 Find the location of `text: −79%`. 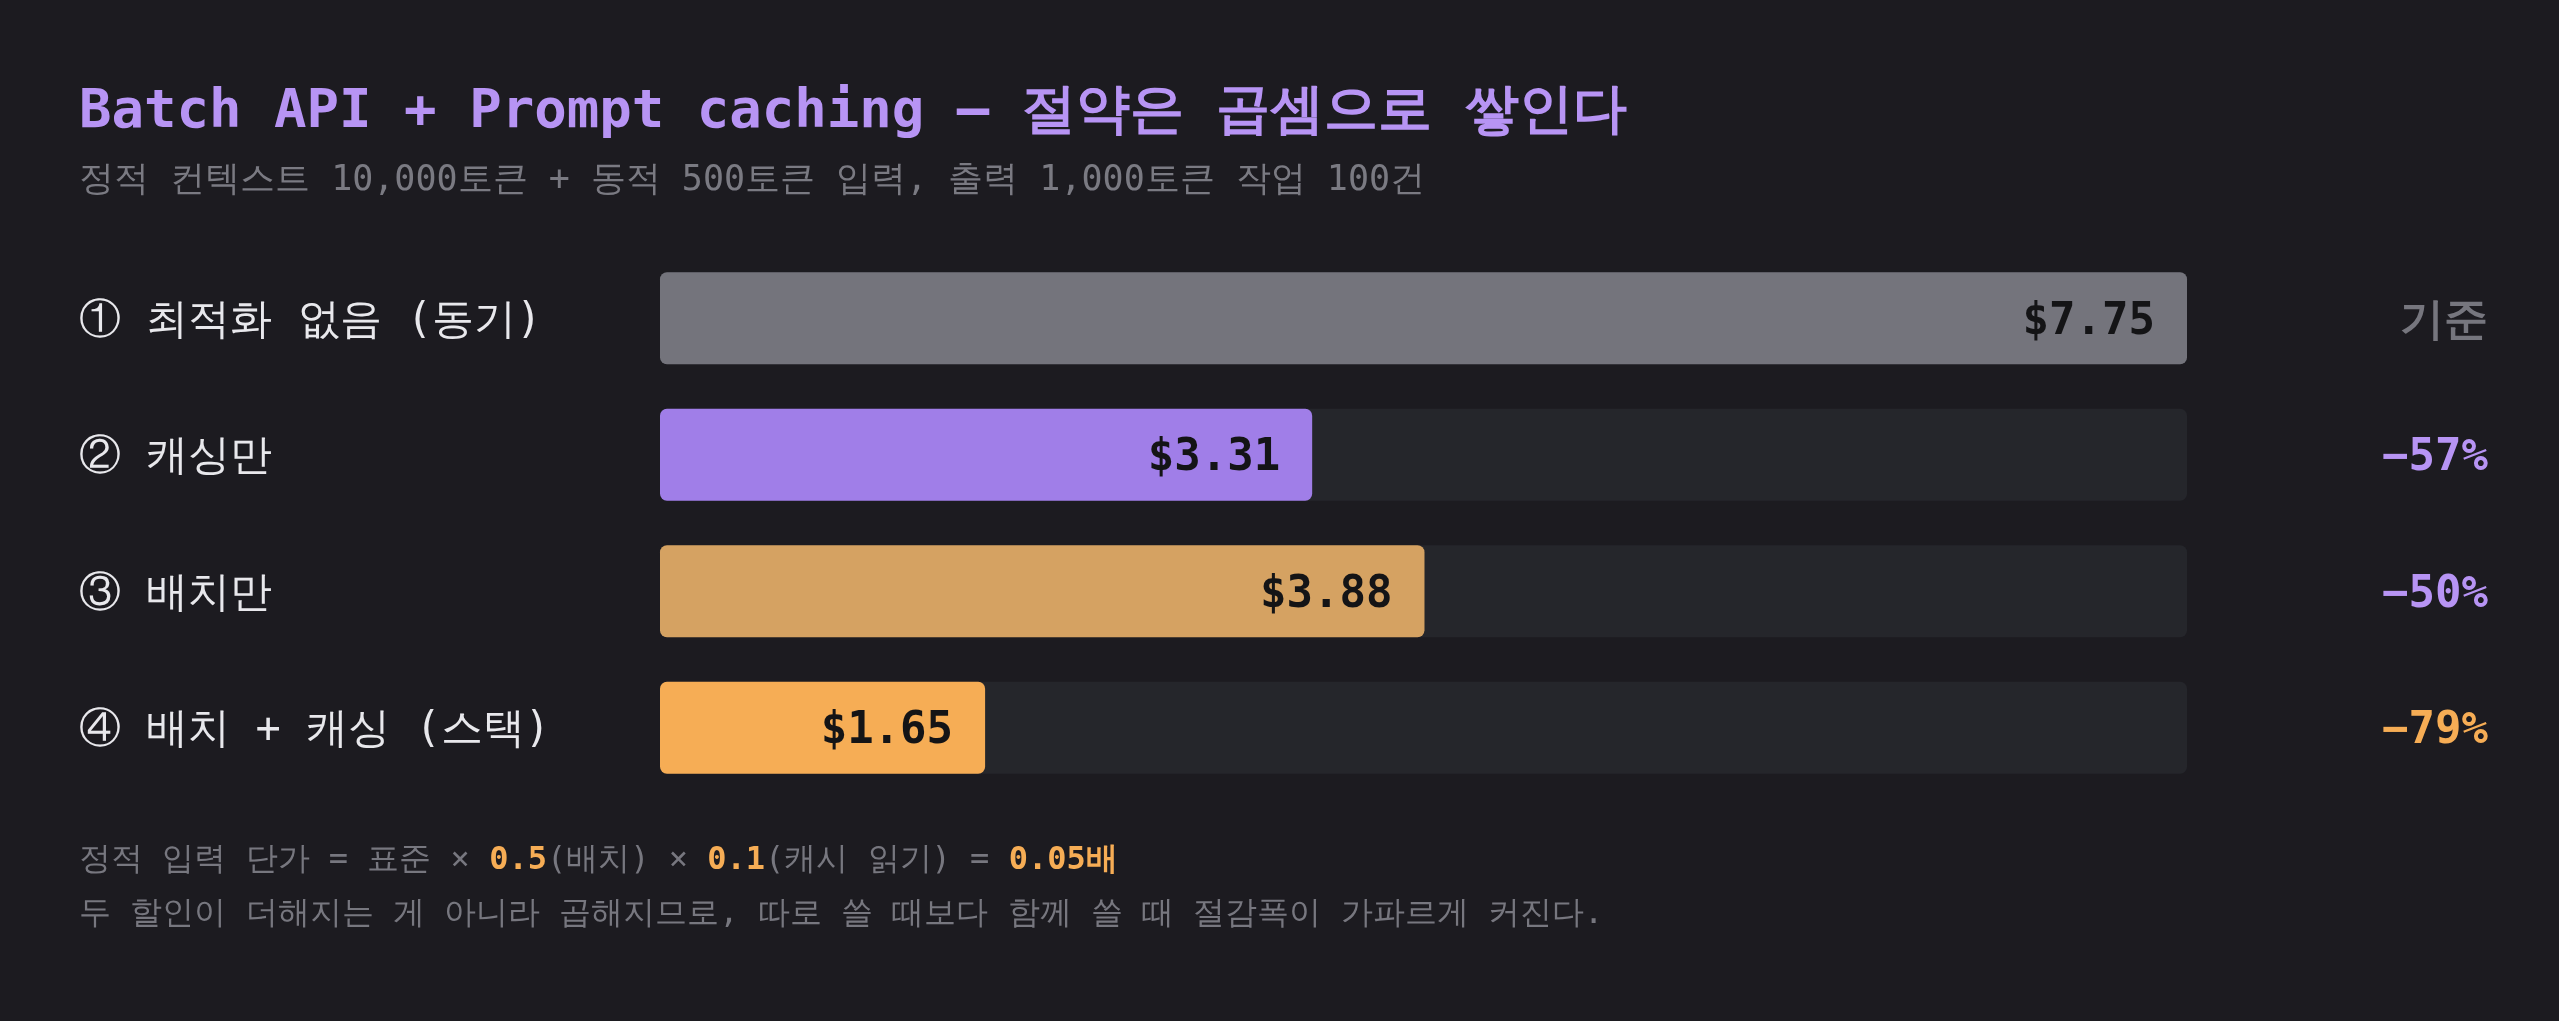

text: −79% is located at coordinates (2435, 728).